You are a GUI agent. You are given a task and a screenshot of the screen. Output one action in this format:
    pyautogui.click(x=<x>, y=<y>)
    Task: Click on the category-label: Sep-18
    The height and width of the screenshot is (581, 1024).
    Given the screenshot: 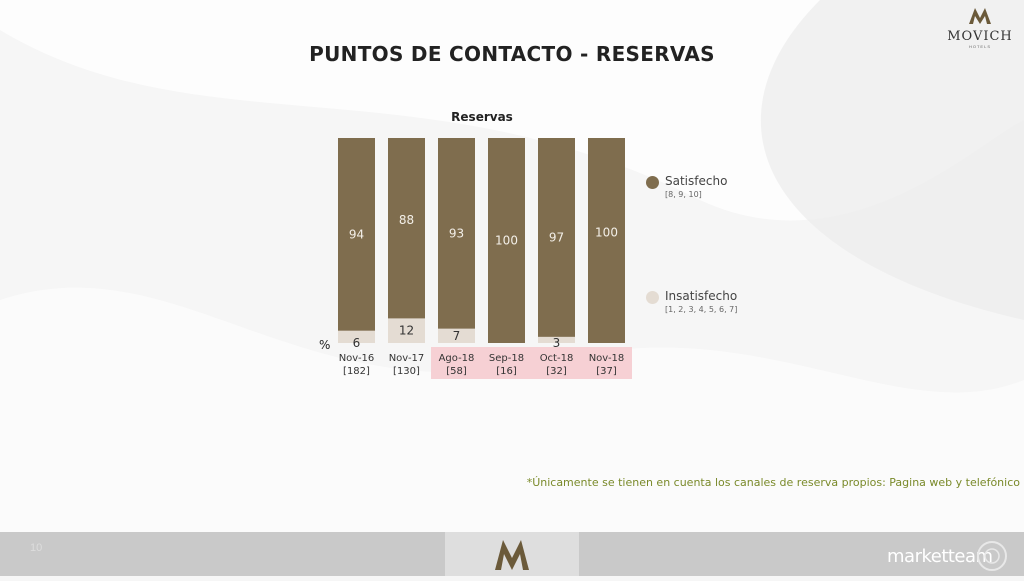 What is the action you would take?
    pyautogui.click(x=506, y=358)
    